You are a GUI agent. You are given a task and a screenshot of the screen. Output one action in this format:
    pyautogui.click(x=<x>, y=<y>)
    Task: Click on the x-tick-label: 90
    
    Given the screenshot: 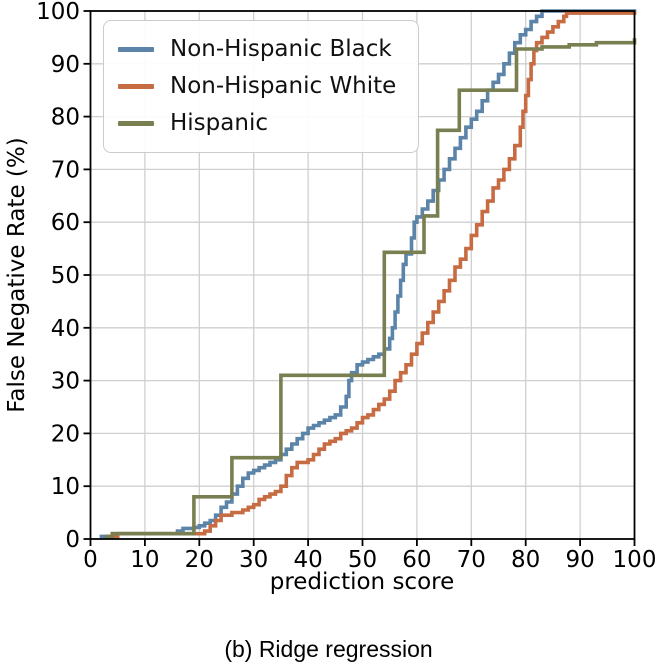 What is the action you would take?
    pyautogui.click(x=579, y=560)
    